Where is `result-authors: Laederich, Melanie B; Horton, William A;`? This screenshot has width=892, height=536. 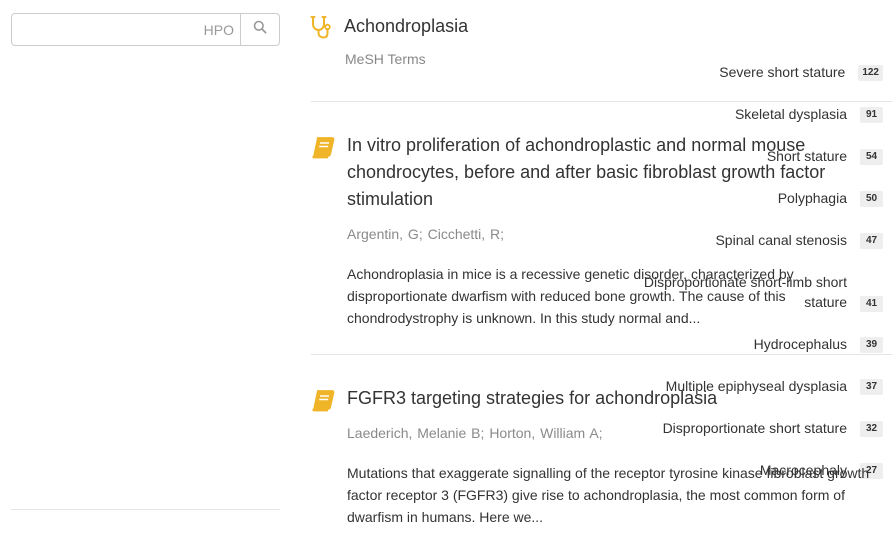 result-authors: Laederich, Melanie B; Horton, William A; is located at coordinates (475, 433).